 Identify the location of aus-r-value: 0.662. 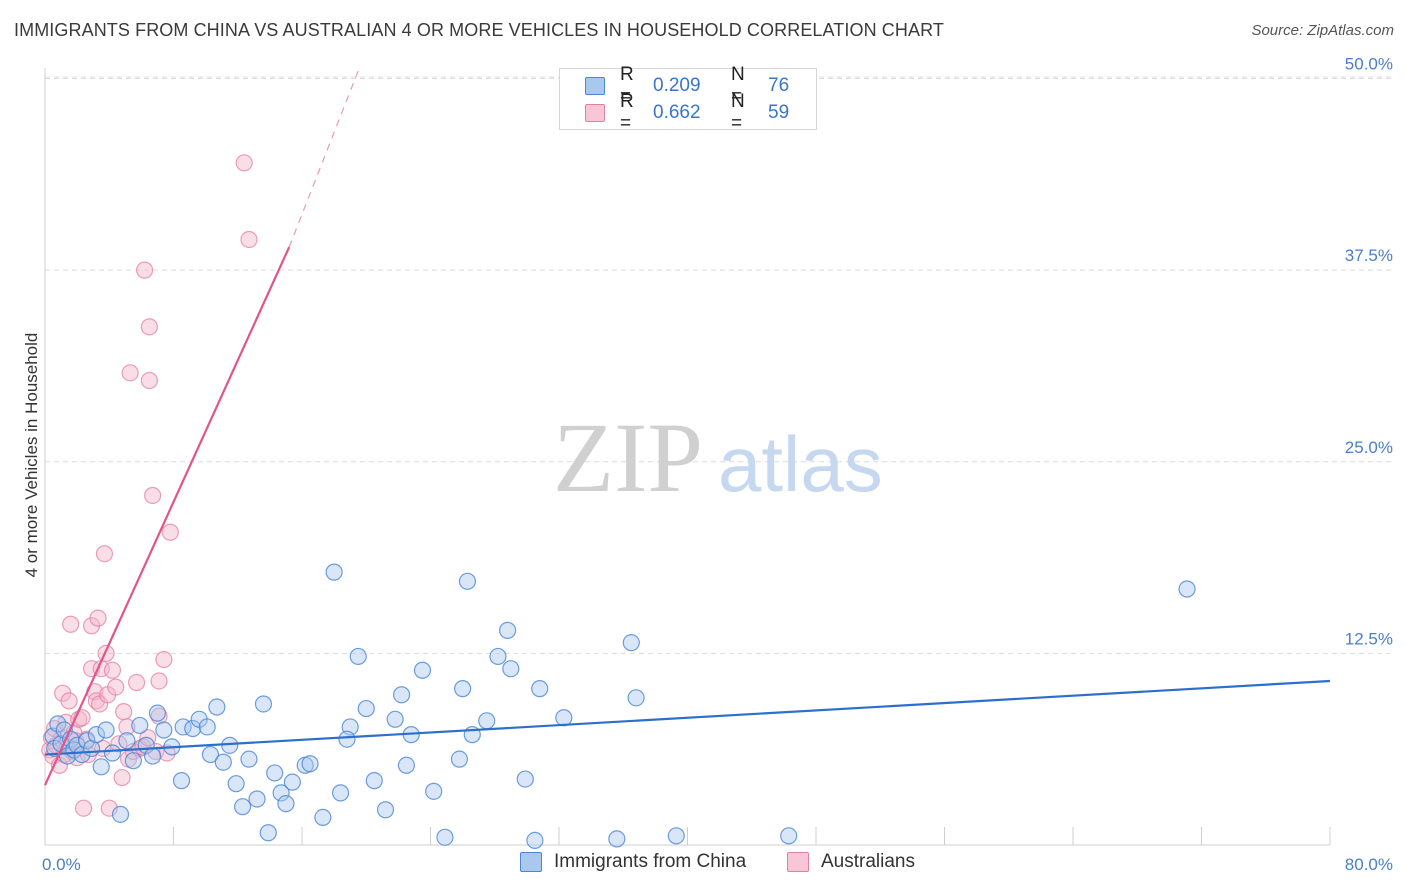
(677, 112).